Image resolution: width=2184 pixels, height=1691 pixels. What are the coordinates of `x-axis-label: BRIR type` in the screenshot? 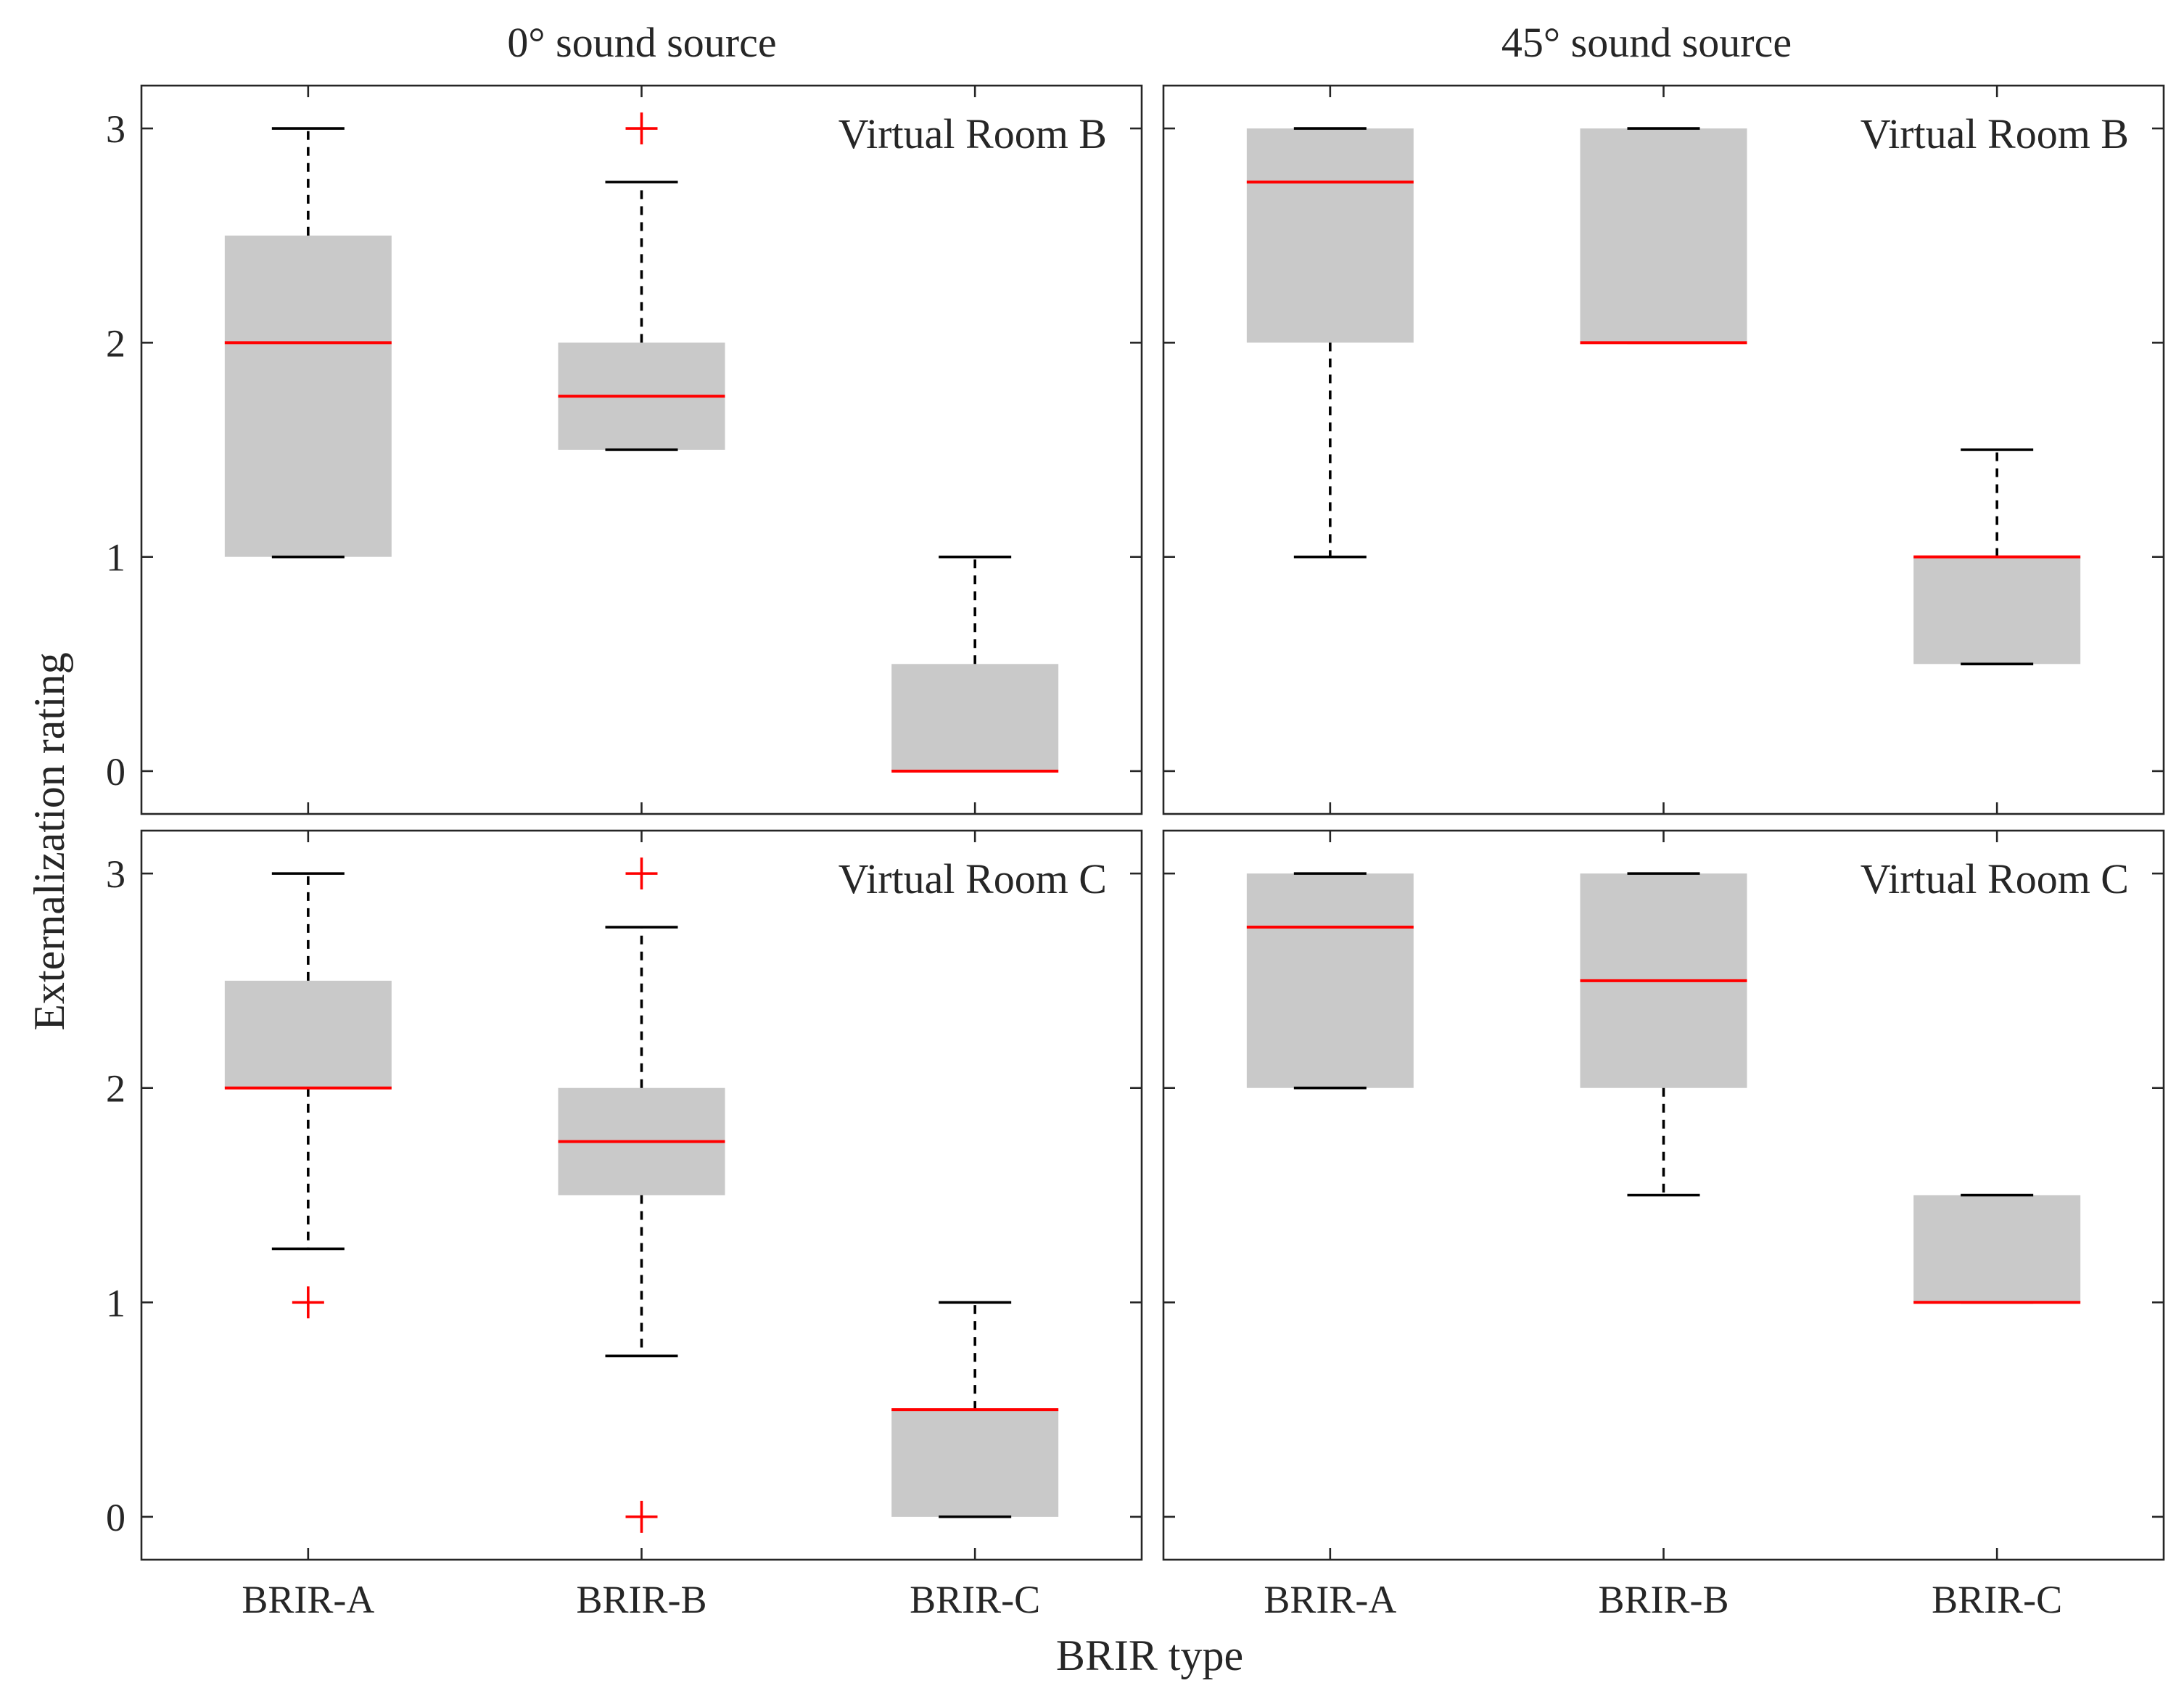 It's located at (1149, 1655).